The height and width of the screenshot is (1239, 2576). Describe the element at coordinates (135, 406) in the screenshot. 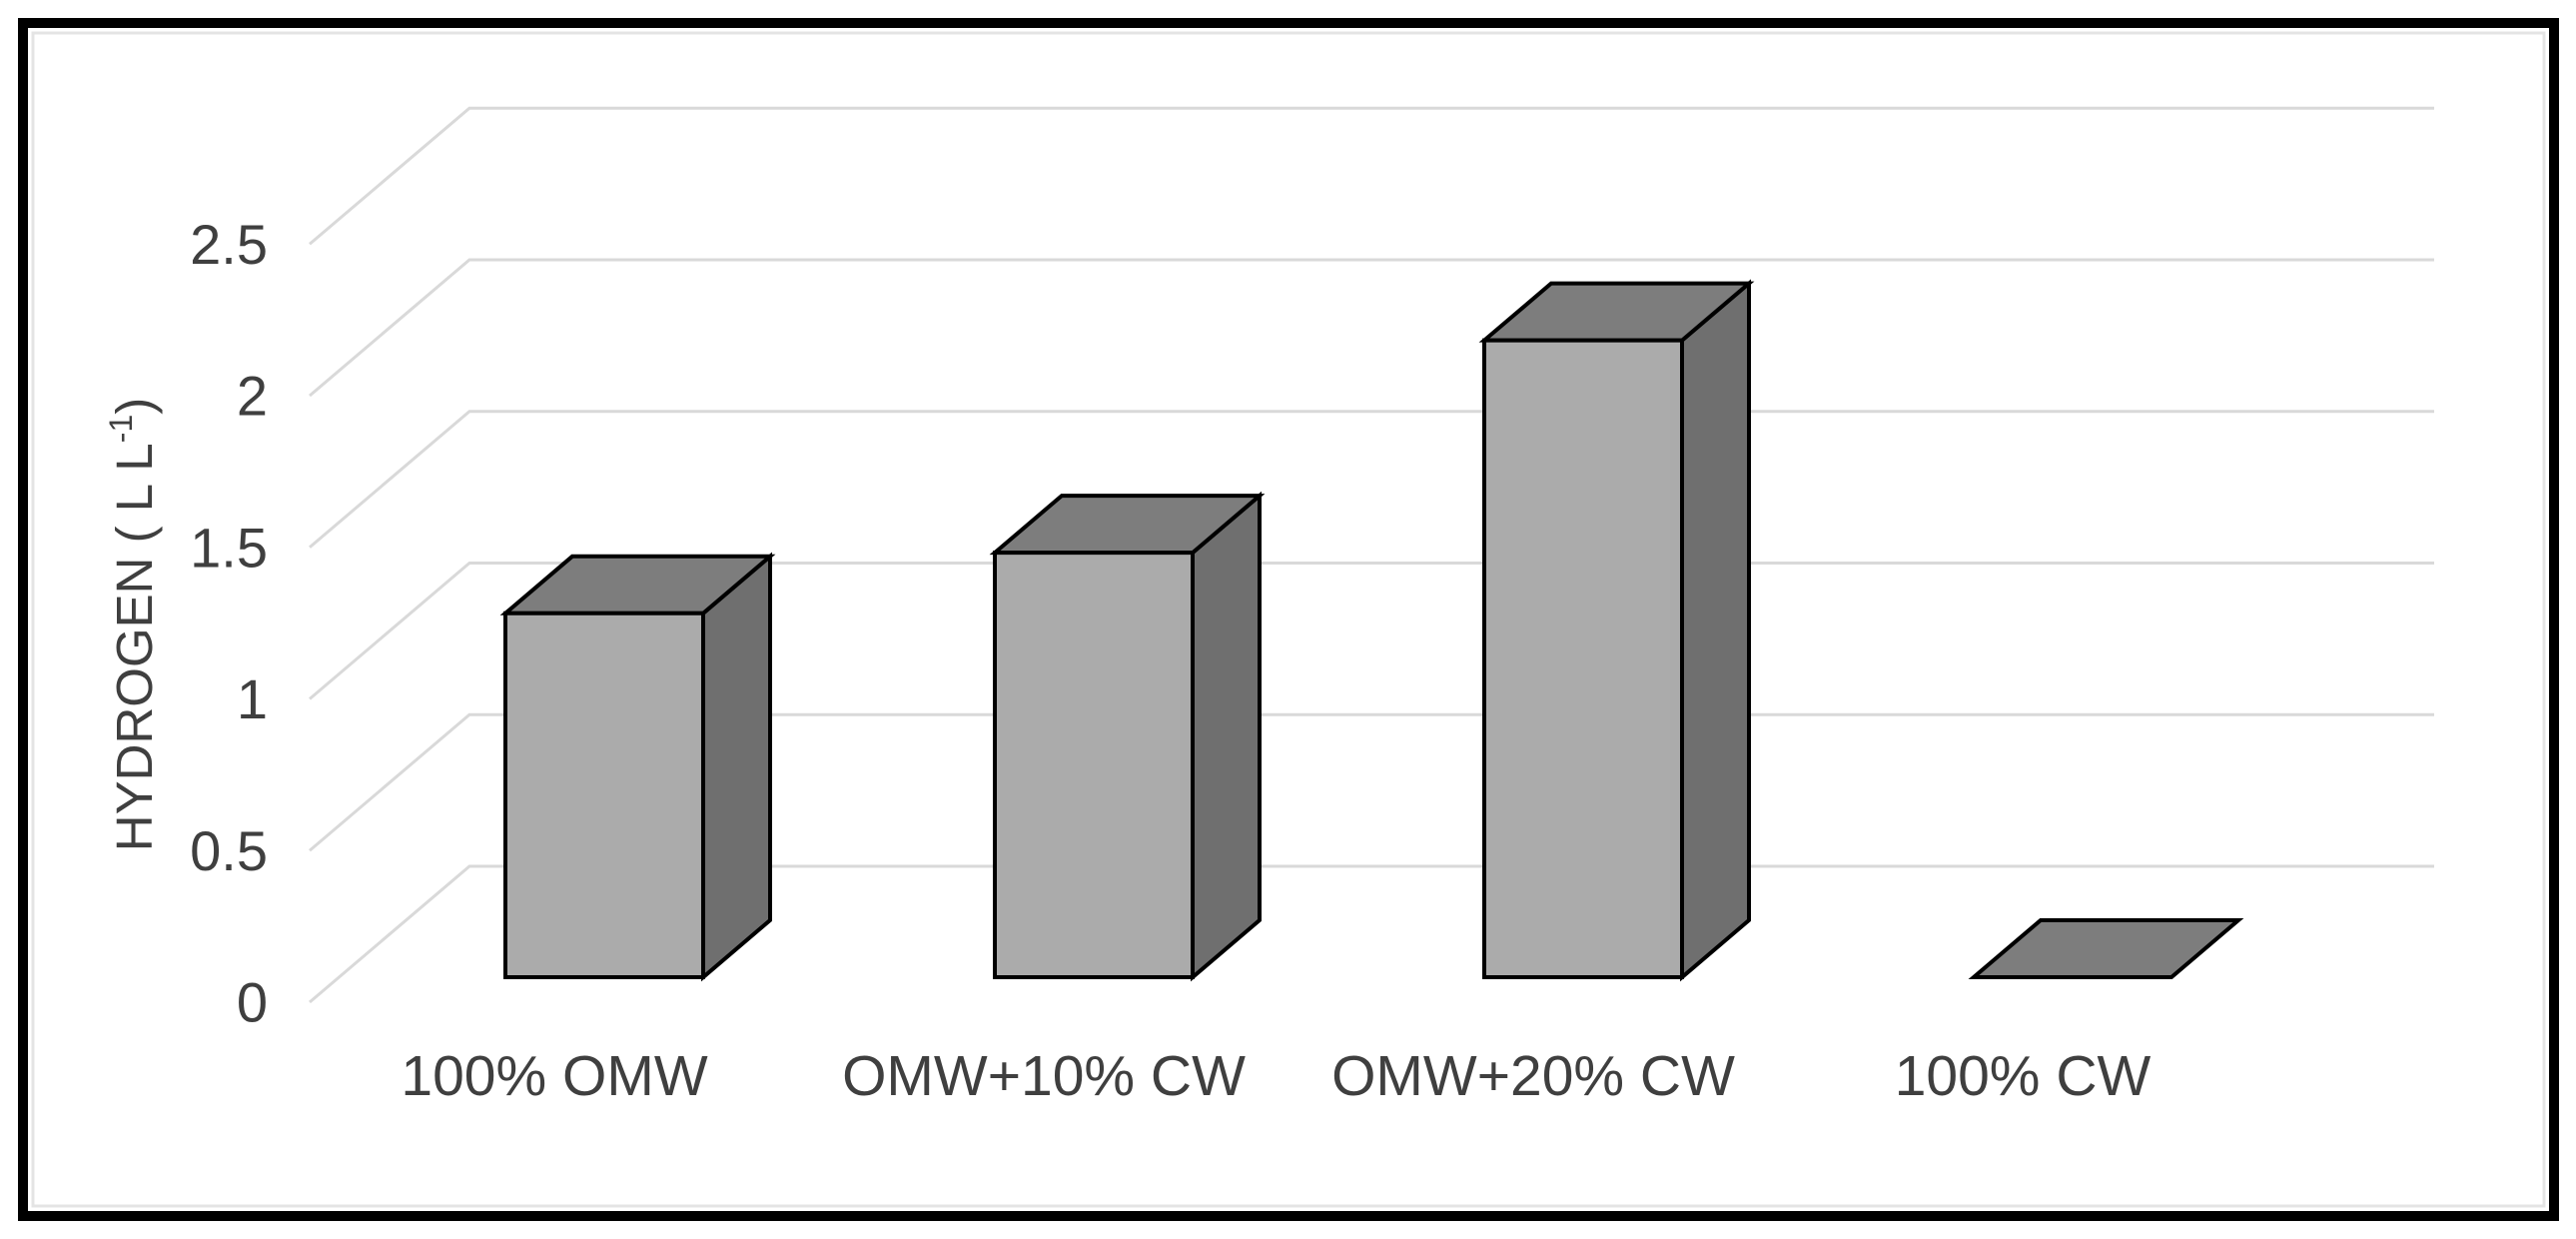

I see `y-axis-title-close-paren: )` at that location.